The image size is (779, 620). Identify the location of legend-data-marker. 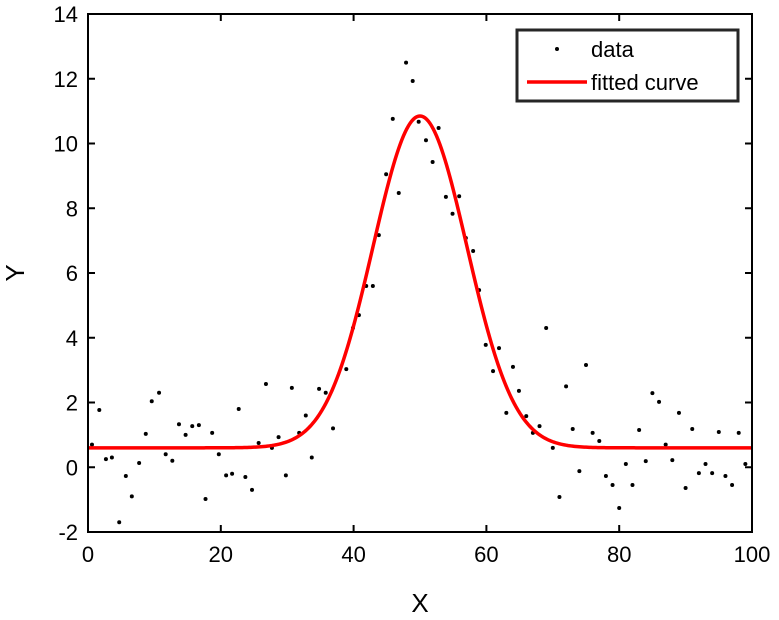
(557, 49).